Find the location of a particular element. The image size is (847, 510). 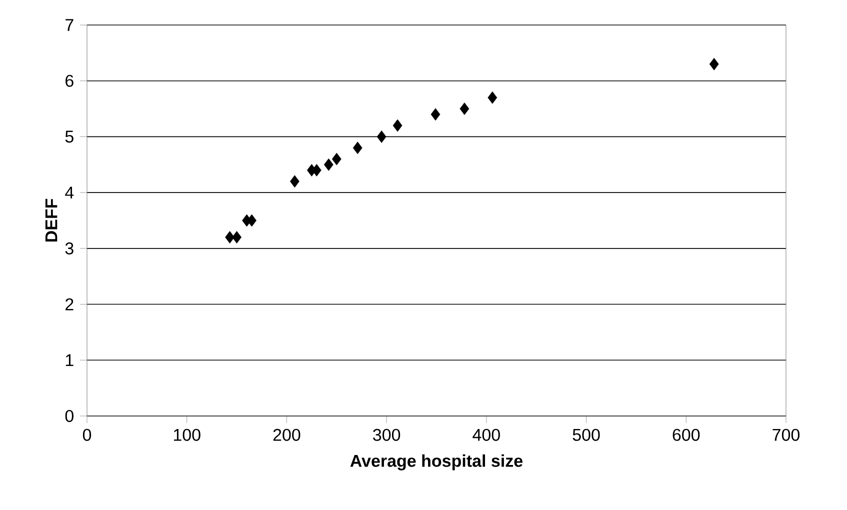

x-tick-label: 400 is located at coordinates (486, 434).